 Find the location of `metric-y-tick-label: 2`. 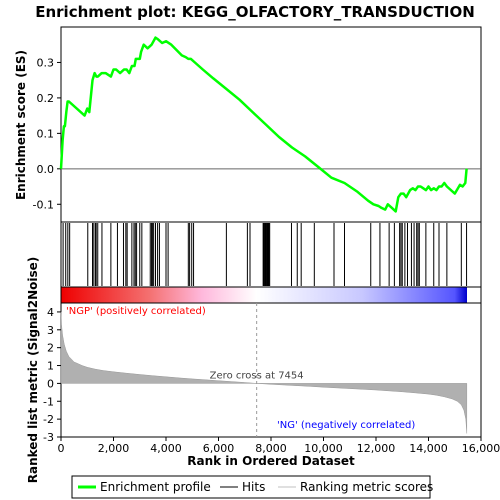

metric-y-tick-label: 2 is located at coordinates (50, 348).